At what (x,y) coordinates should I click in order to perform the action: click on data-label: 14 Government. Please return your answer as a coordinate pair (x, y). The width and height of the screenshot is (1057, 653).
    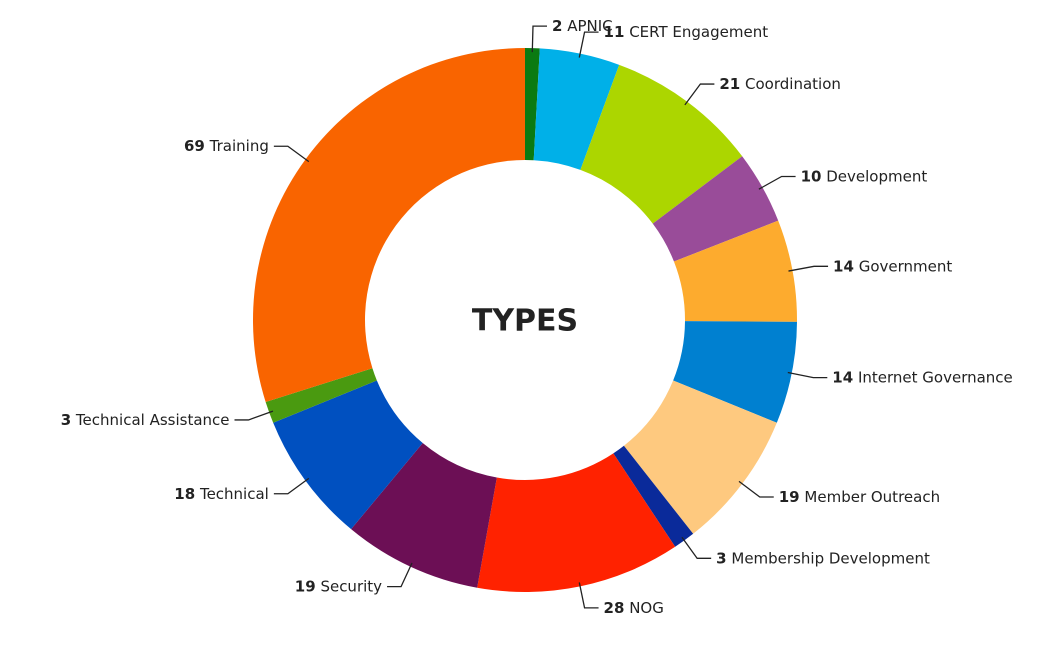
    Looking at the image, I should click on (892, 266).